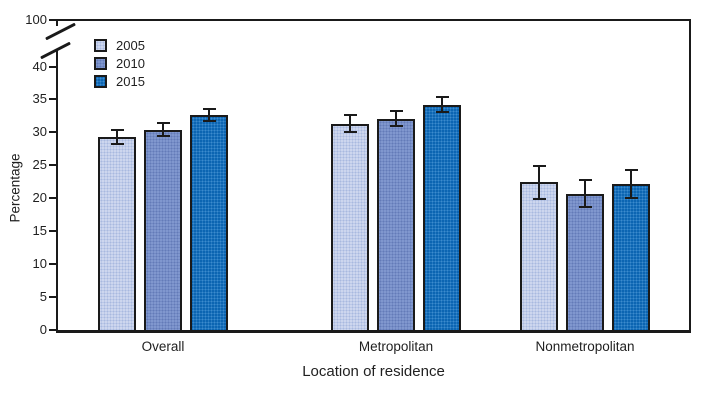  Describe the element at coordinates (396, 346) in the screenshot. I see `x-category-label: Metropolitan` at that location.